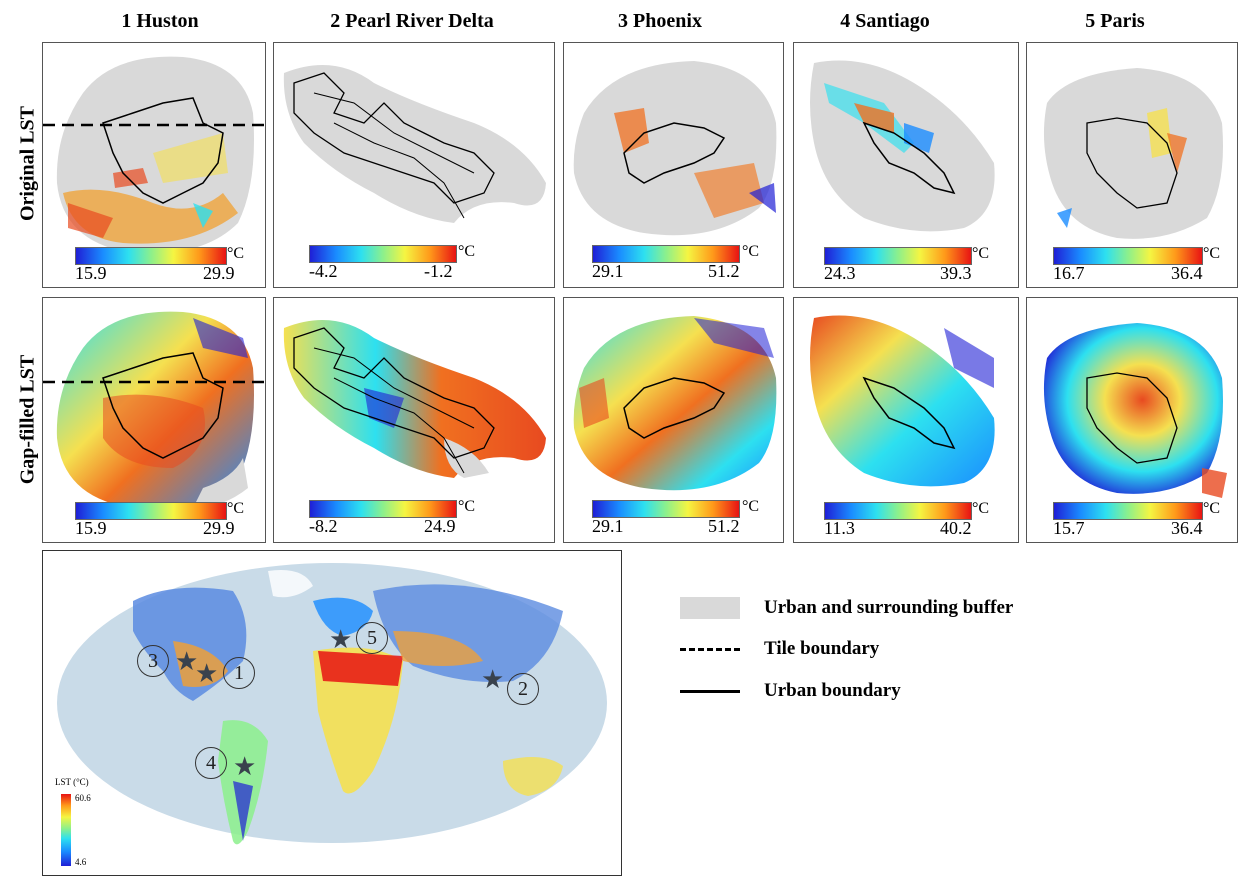  I want to click on column-title-1: 1 Huston, so click(160, 21).